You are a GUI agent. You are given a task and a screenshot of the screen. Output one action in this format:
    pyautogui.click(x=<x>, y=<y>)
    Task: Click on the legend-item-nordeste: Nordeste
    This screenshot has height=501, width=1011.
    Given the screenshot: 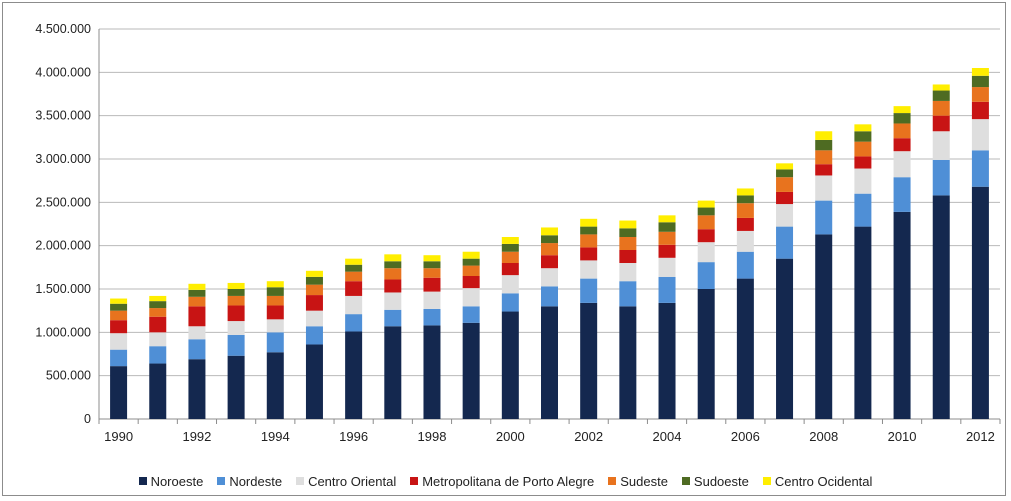 What is the action you would take?
    pyautogui.click(x=249, y=481)
    